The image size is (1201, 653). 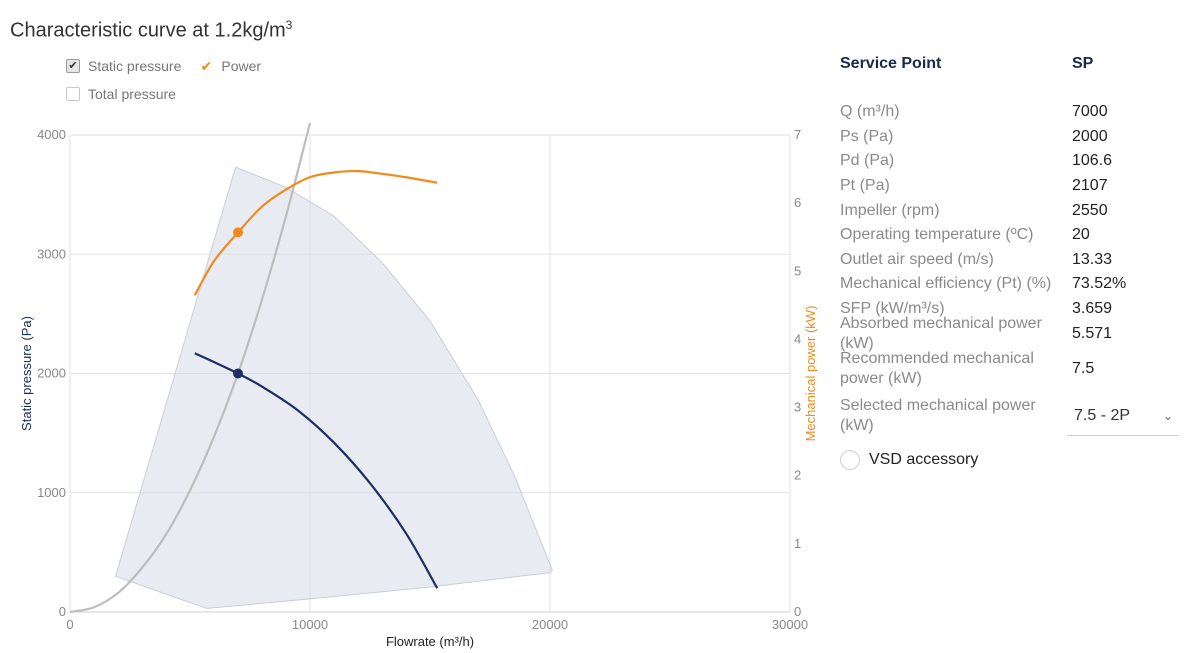 What do you see at coordinates (891, 63) in the screenshot?
I see `panel-header-label: Service Point` at bounding box center [891, 63].